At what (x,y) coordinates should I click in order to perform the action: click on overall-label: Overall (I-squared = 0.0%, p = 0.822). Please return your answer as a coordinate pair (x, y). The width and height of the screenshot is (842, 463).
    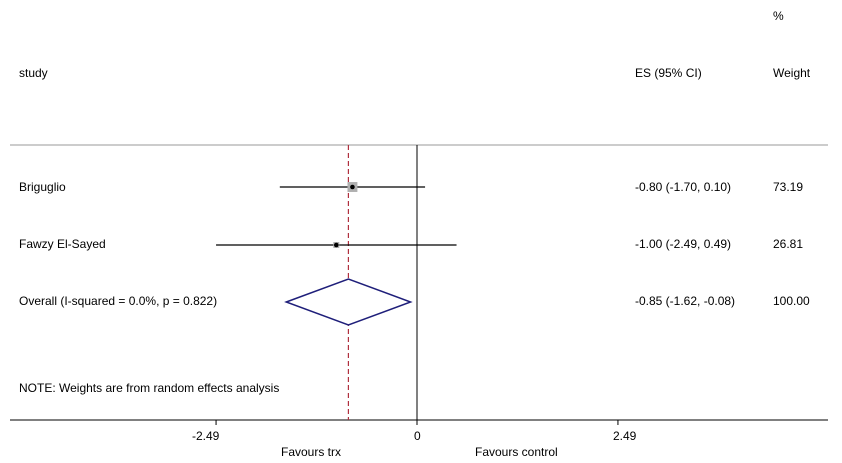
    Looking at the image, I should click on (118, 301).